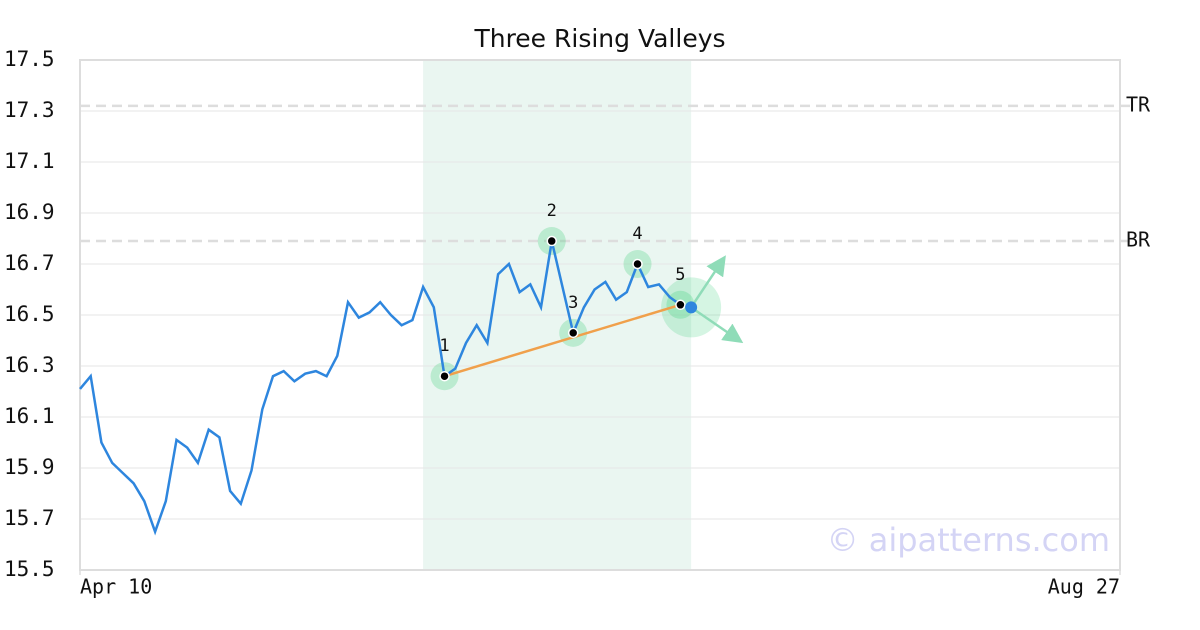  What do you see at coordinates (708, 282) in the screenshot?
I see `arrow-up` at bounding box center [708, 282].